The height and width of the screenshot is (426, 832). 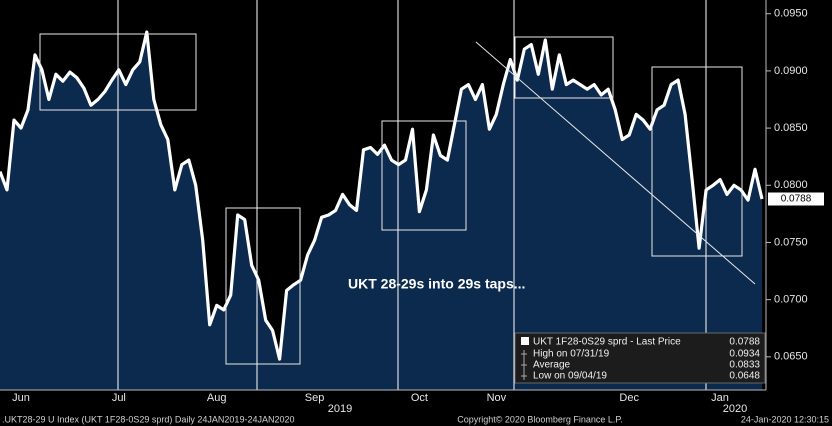 I want to click on x-tick-label: Jun, so click(x=21, y=398).